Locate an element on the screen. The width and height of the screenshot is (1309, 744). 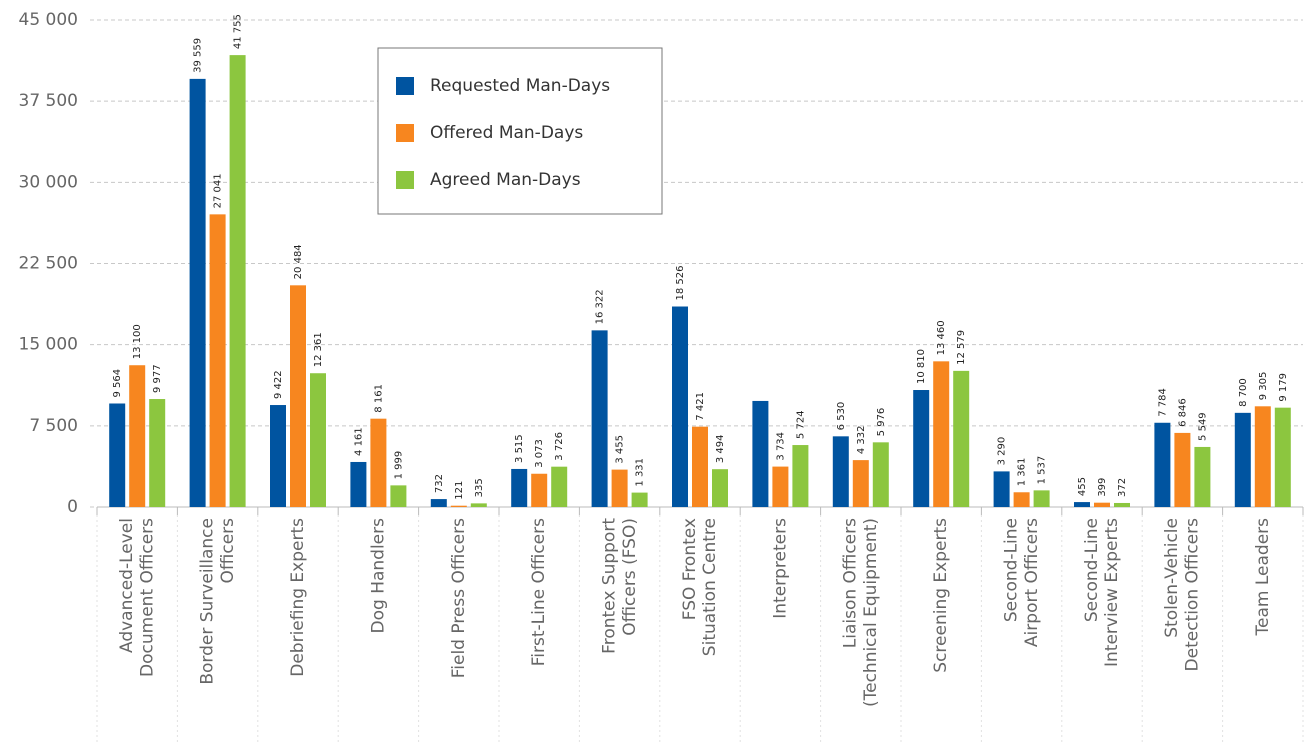
data-label: 3 726 is located at coordinates (559, 446).